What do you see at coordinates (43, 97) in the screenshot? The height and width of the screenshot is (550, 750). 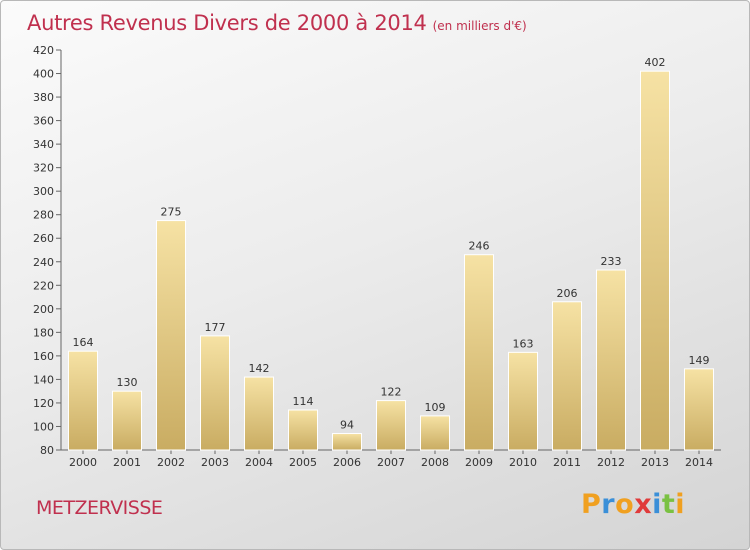 I see `y-tick-label: 380` at bounding box center [43, 97].